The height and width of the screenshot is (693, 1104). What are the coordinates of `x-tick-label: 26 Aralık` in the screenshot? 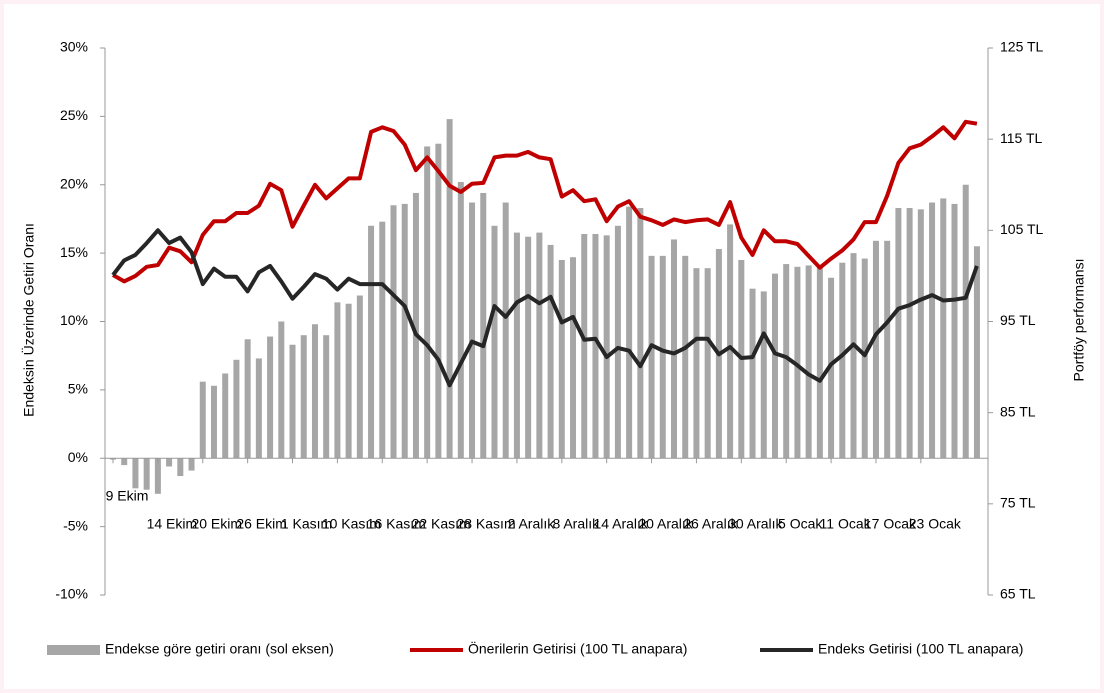 It's located at (710, 524).